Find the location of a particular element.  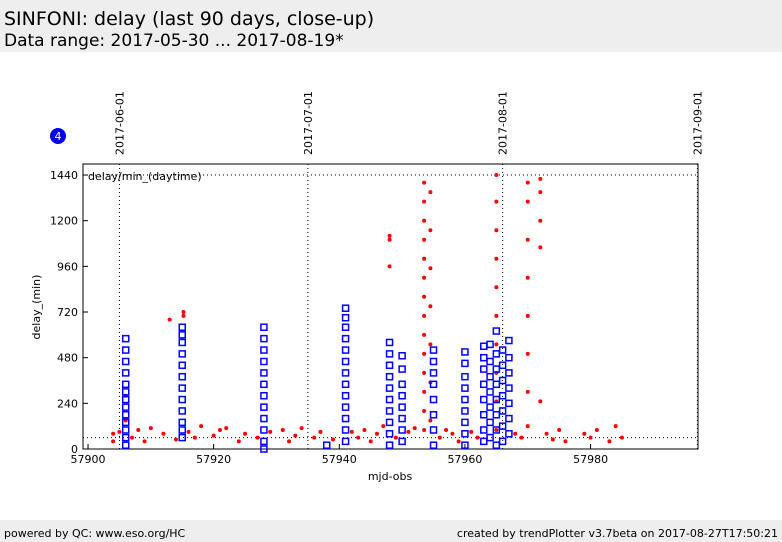

y-tick-label: 960 is located at coordinates (67, 266).